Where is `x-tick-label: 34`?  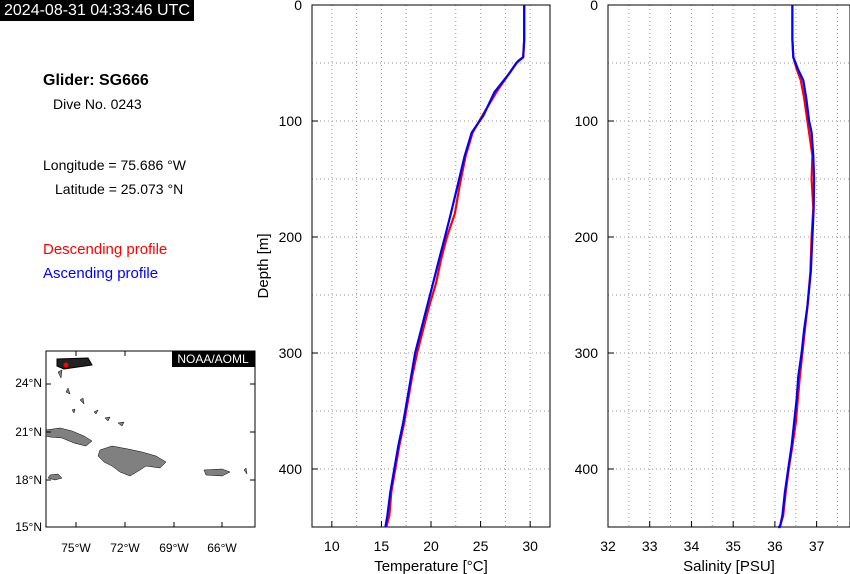 x-tick-label: 34 is located at coordinates (692, 546).